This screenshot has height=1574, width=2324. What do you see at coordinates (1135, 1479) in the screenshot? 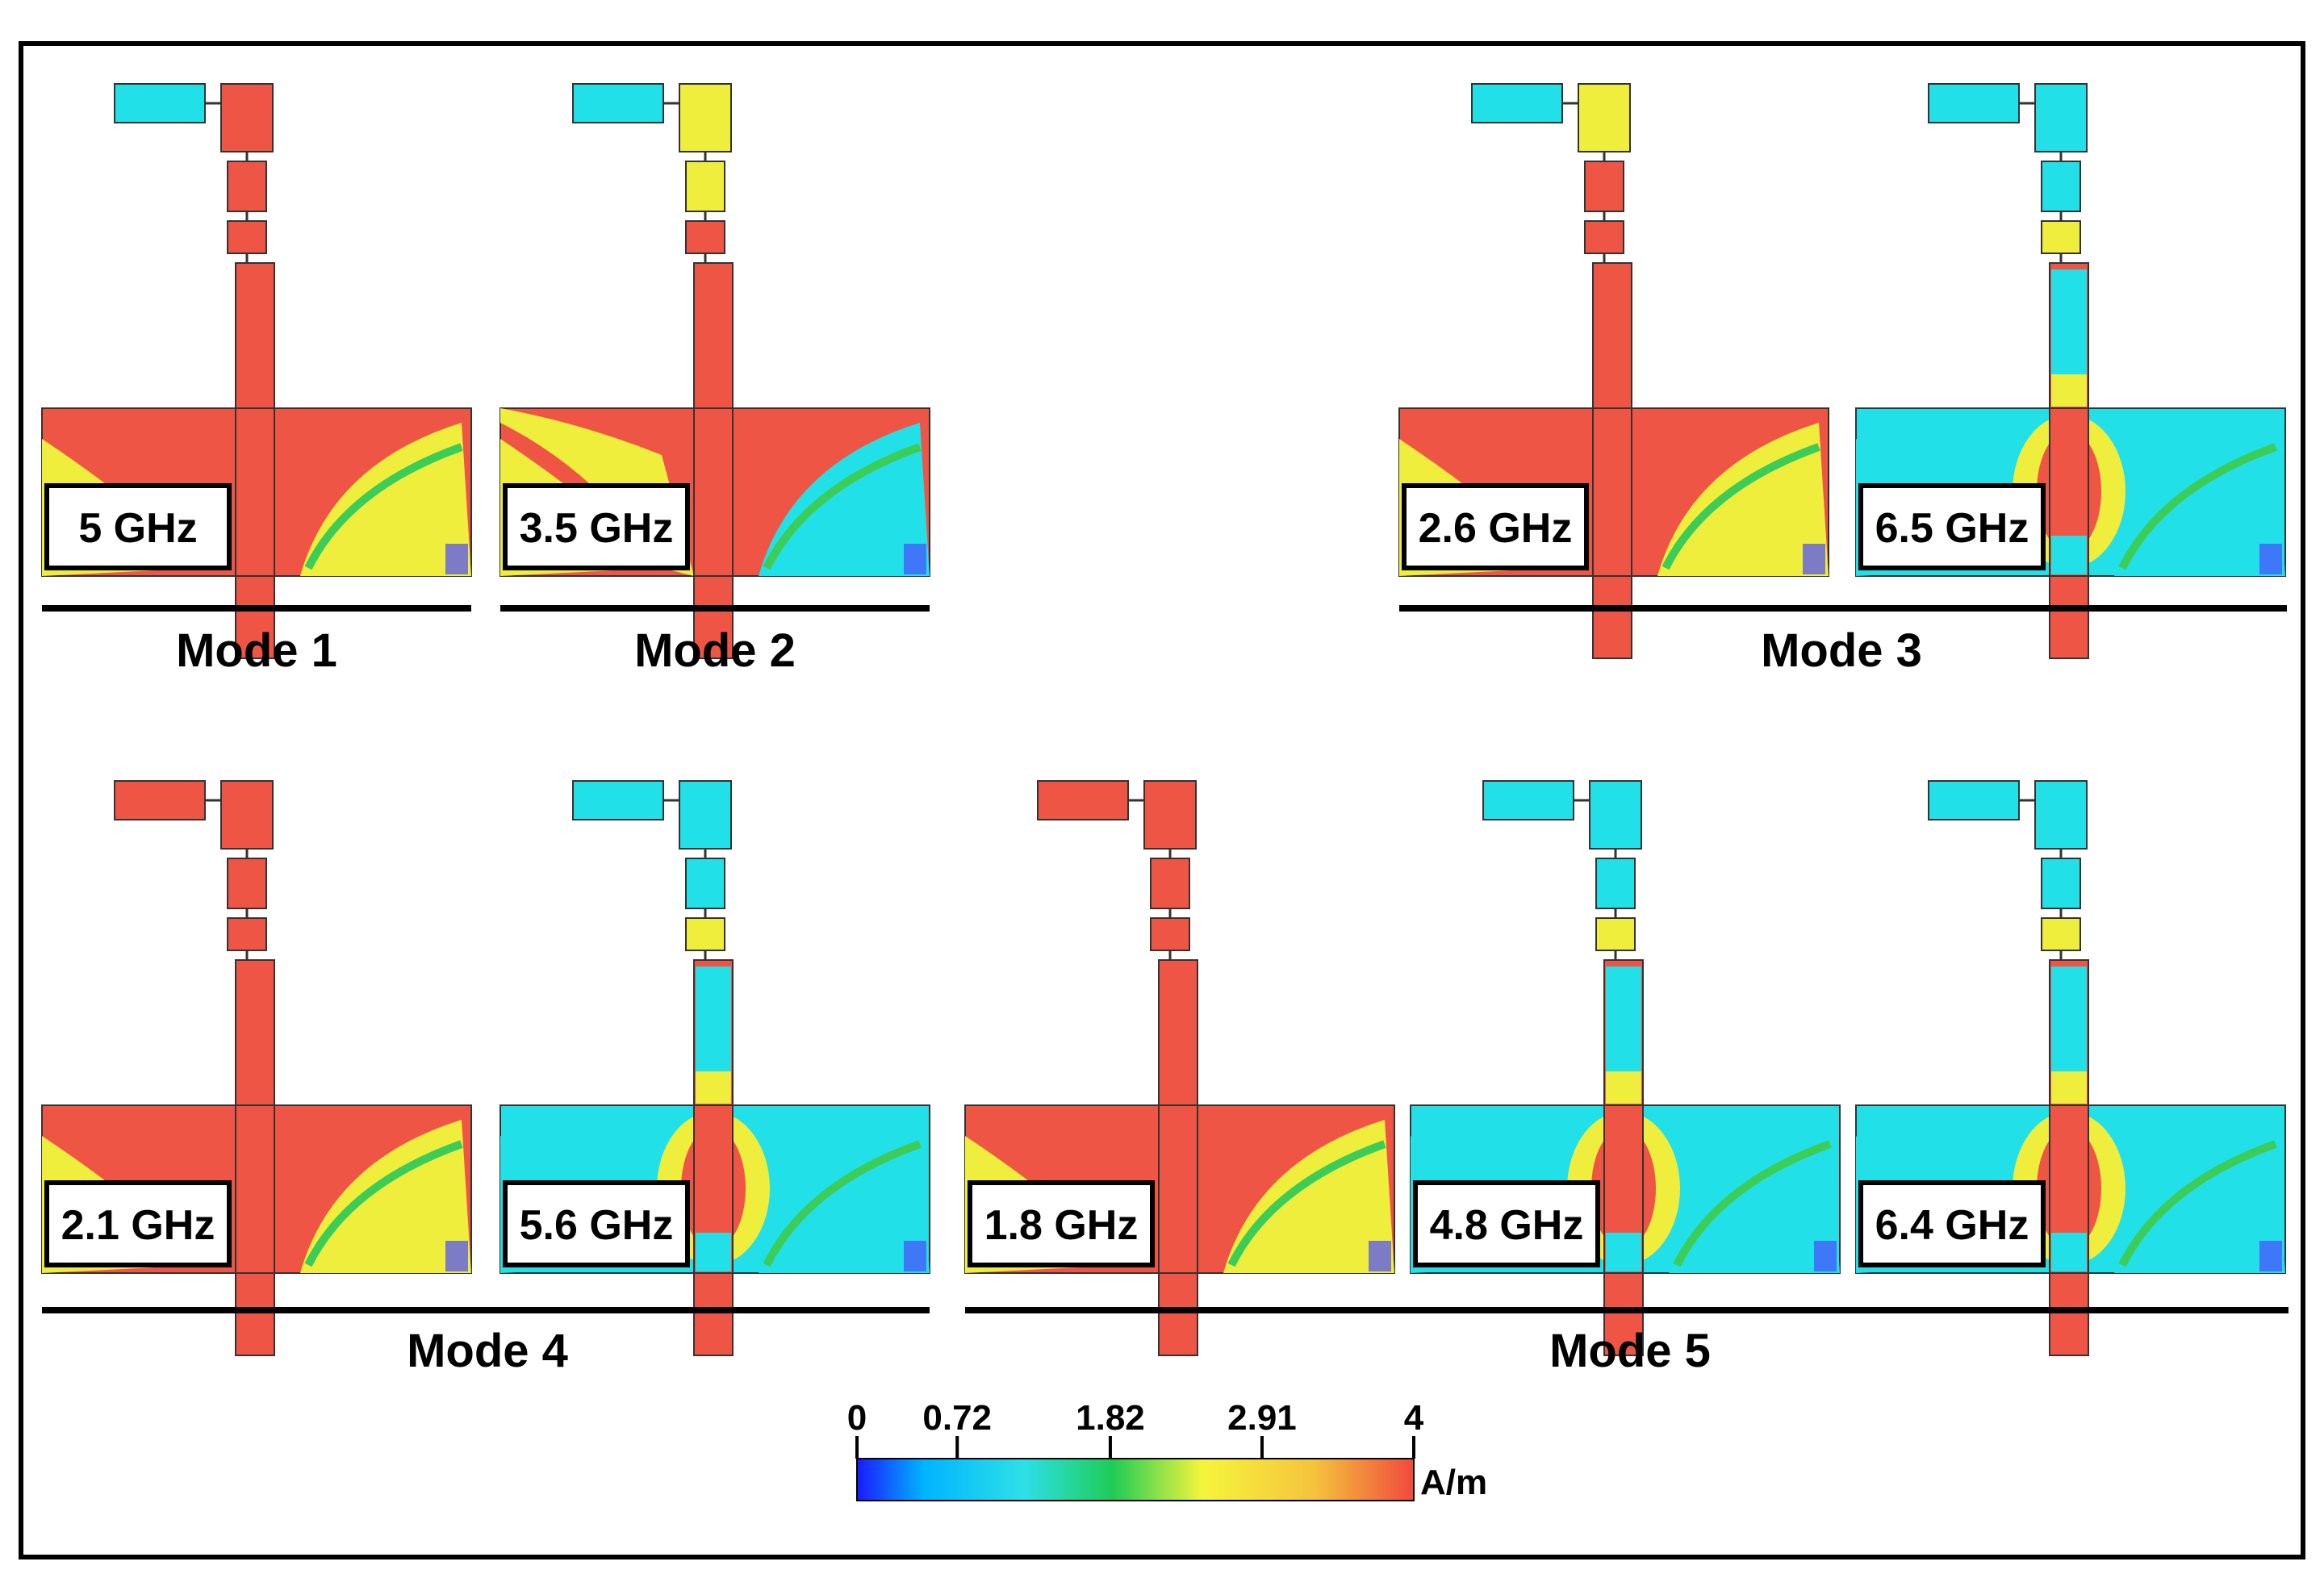
I see `colorbar-gradient` at bounding box center [1135, 1479].